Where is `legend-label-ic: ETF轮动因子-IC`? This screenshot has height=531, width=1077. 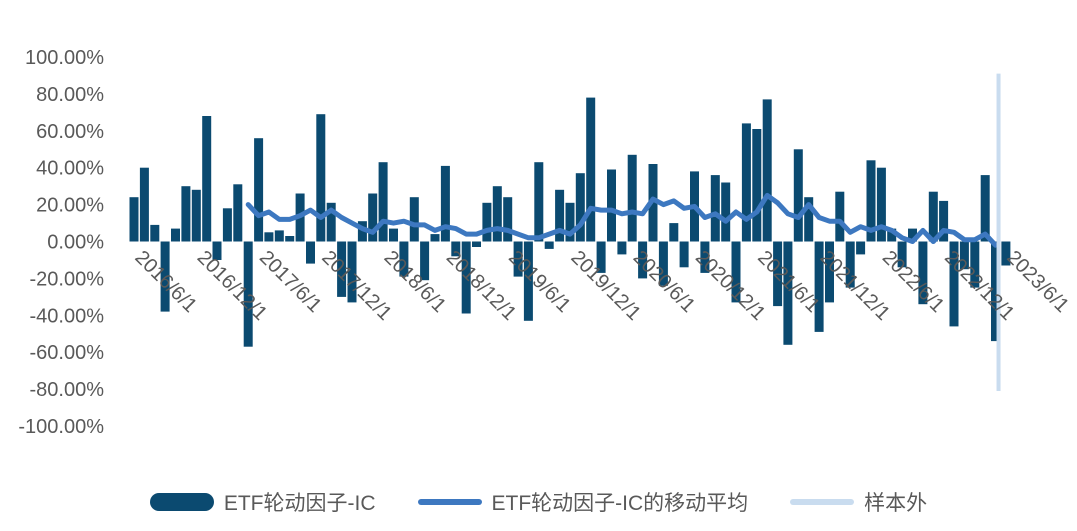 legend-label-ic: ETF轮动因子-IC is located at coordinates (299, 503).